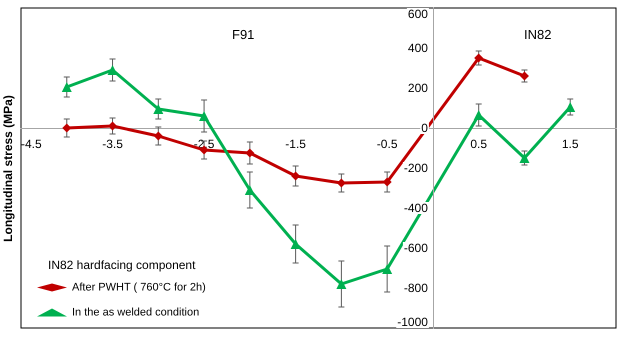 This screenshot has width=622, height=337. What do you see at coordinates (538, 34) in the screenshot?
I see `annotation: IN82` at bounding box center [538, 34].